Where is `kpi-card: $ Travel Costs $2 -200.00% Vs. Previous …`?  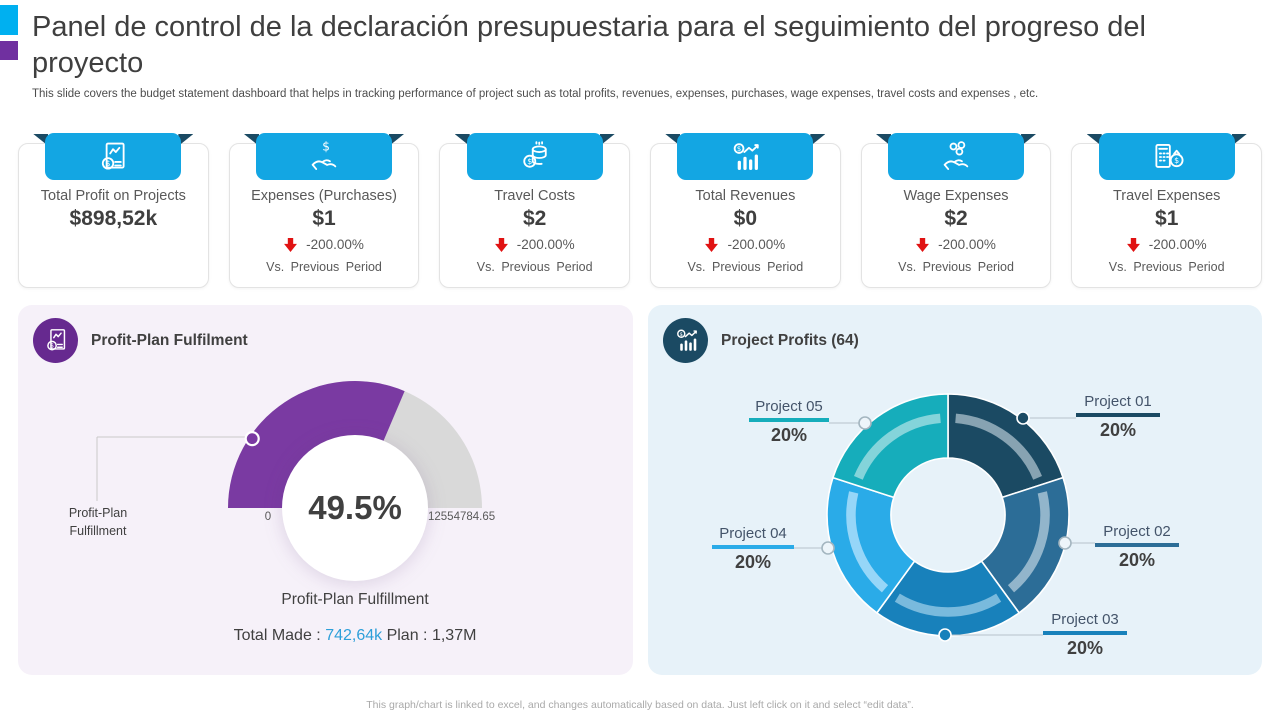 kpi-card: $ Travel Costs $2 -200.00% Vs. Previous … is located at coordinates (535, 210).